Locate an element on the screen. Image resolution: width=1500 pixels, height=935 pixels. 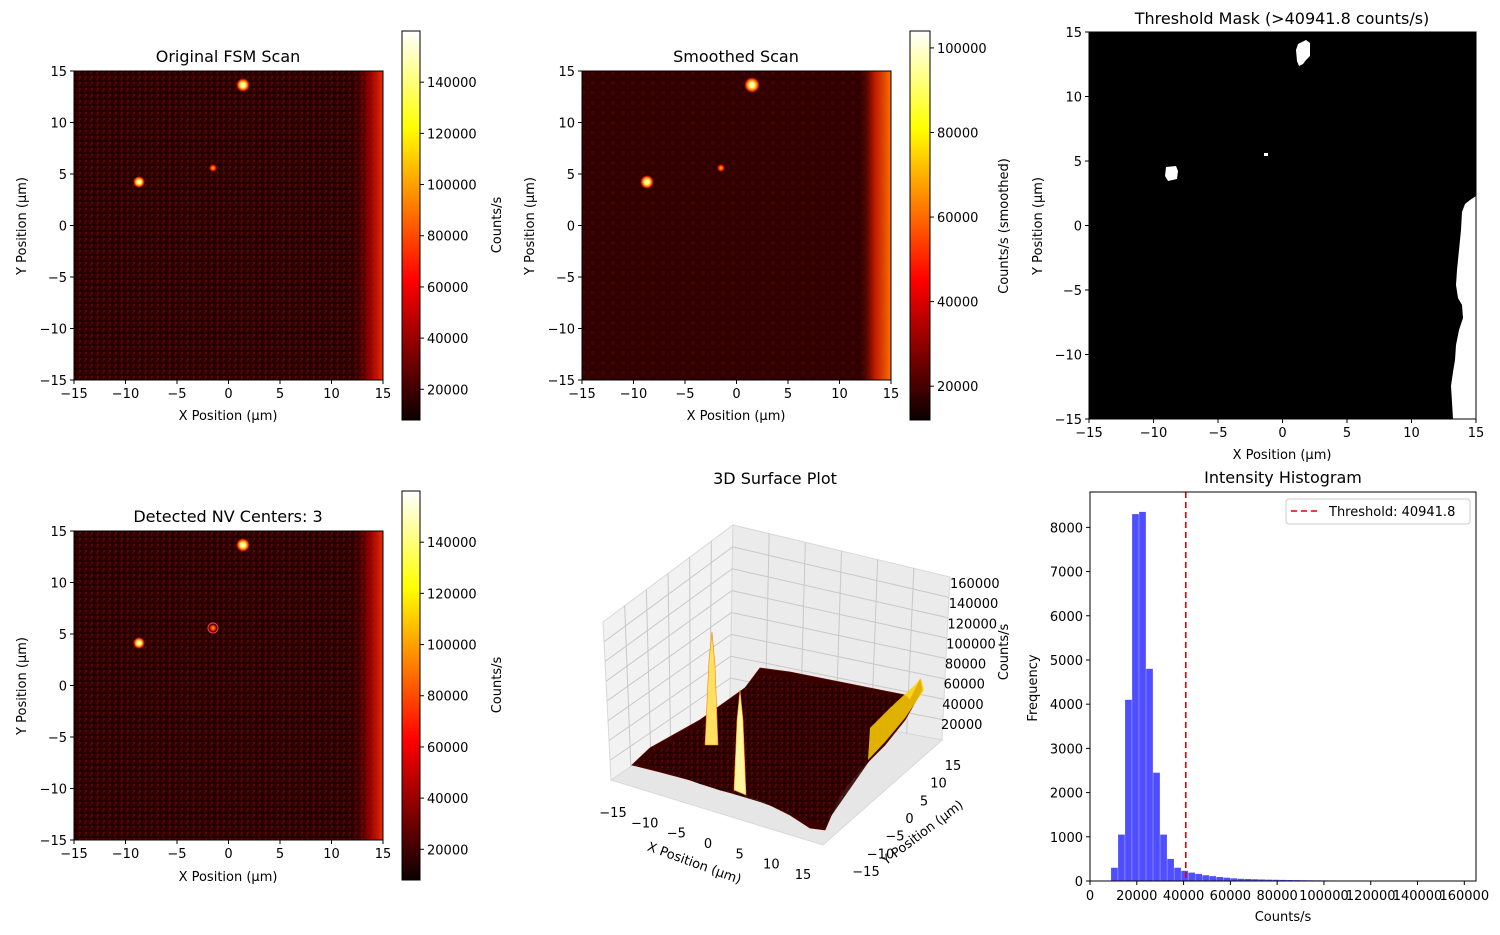
x-tick-label: 140000 is located at coordinates (1418, 896).